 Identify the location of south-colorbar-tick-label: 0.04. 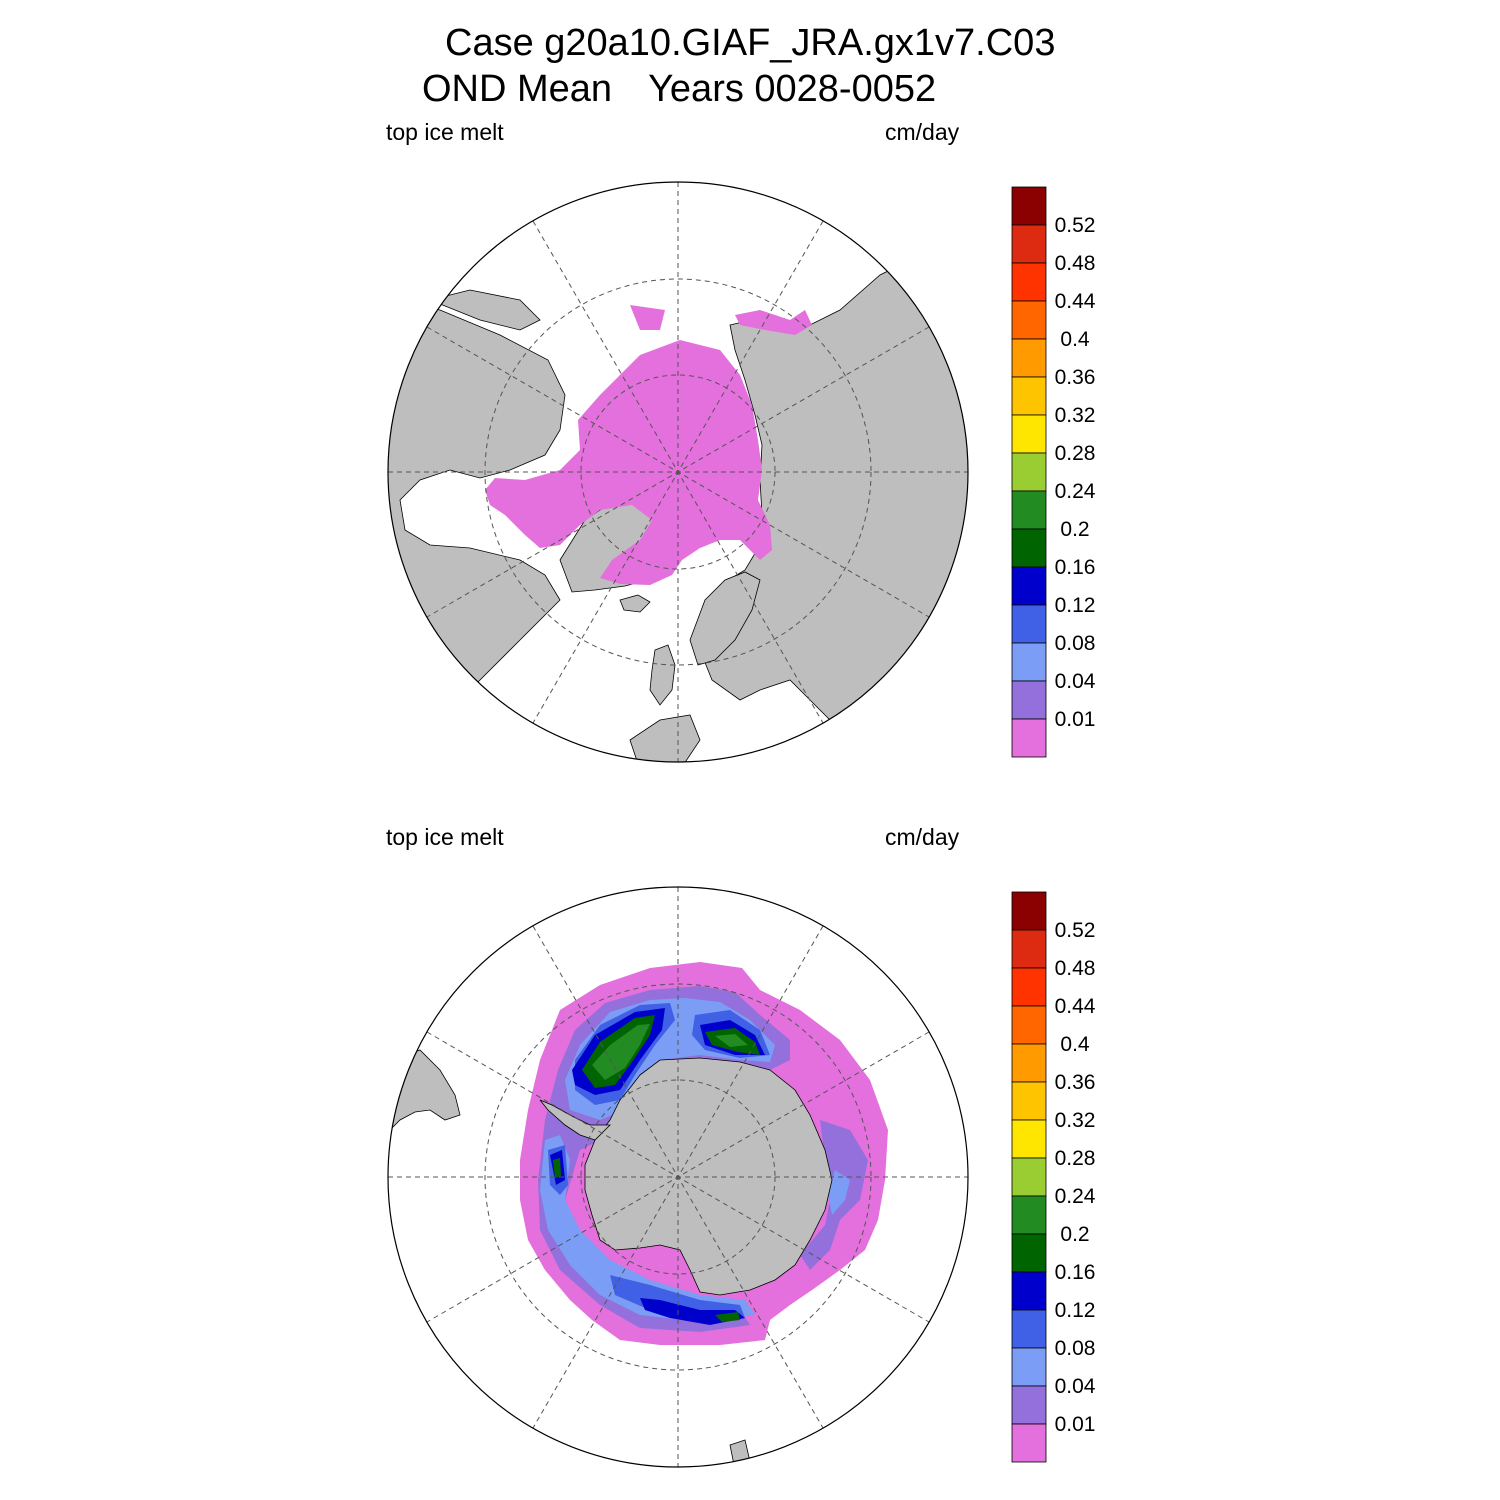
(1075, 1386).